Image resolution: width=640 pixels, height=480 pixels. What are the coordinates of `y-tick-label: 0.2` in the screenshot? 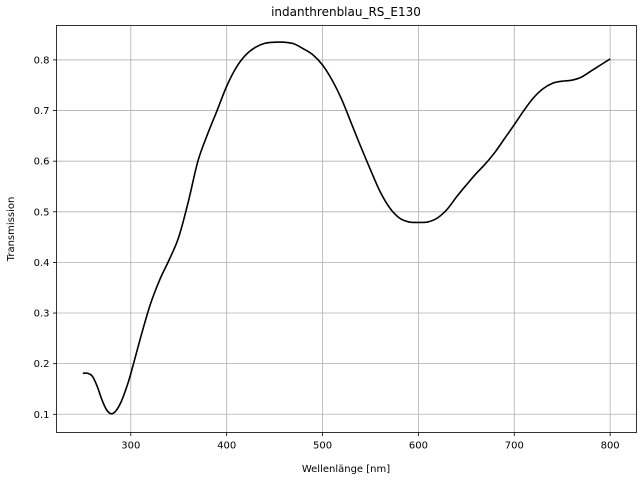 It's located at (42, 364).